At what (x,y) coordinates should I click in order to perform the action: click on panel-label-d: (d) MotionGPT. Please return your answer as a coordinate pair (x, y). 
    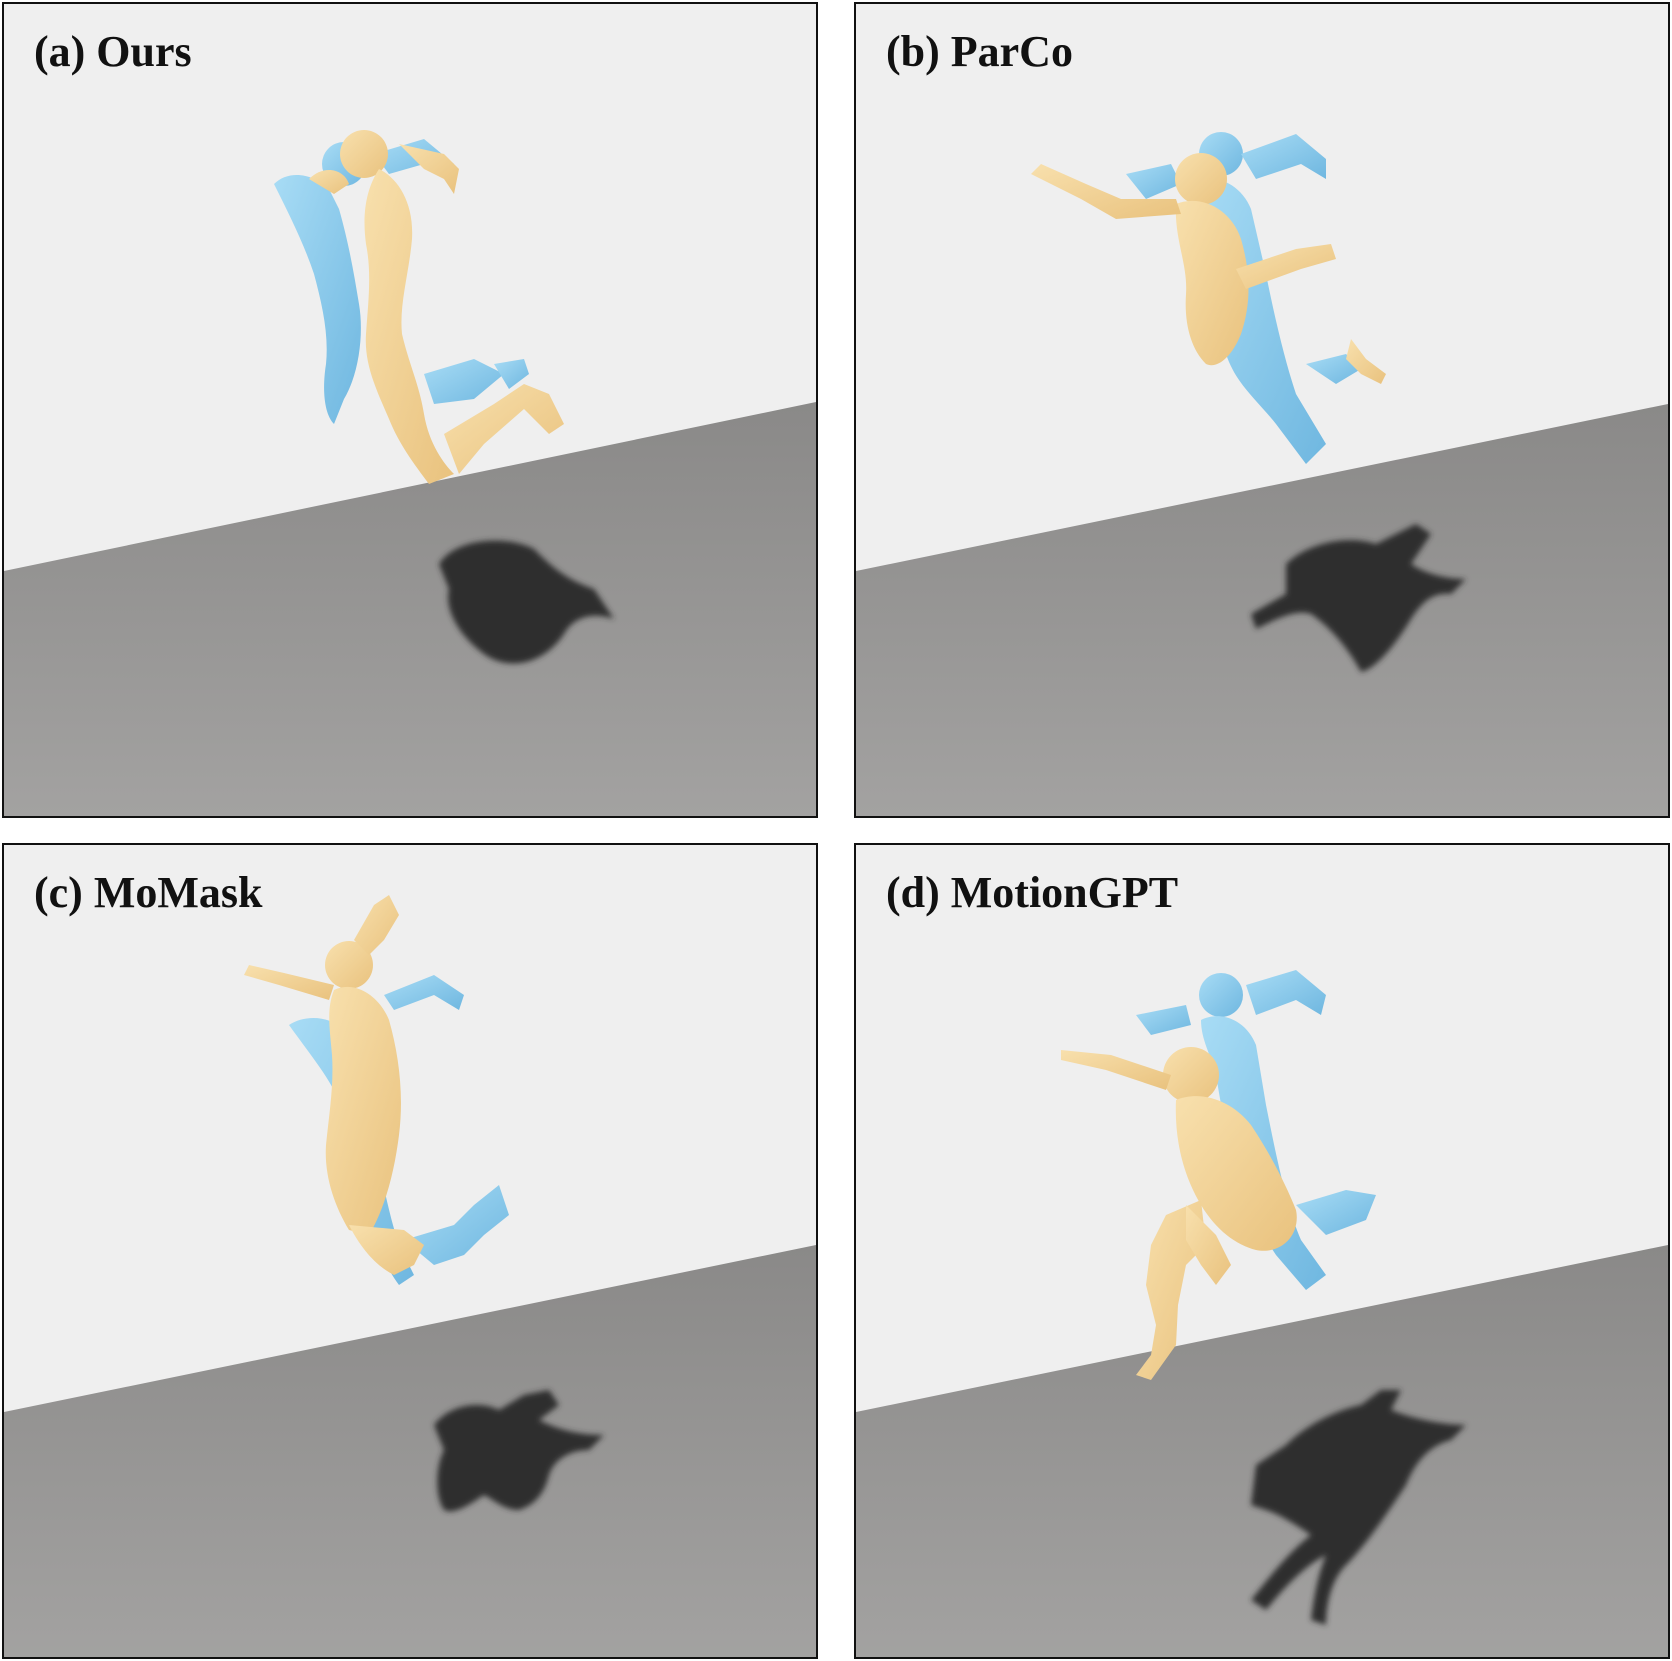
    Looking at the image, I should click on (1032, 892).